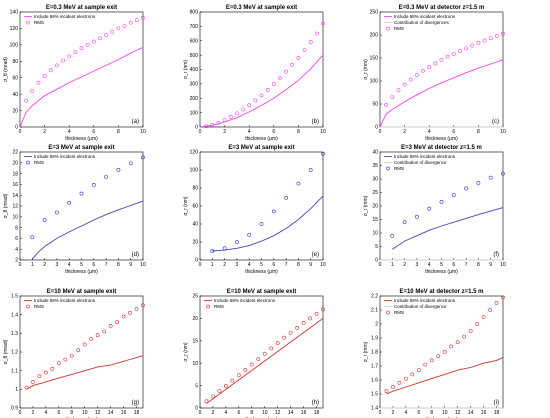  What do you see at coordinates (374, 339) in the screenshot?
I see `y-tick-label: 1.9` at bounding box center [374, 339].